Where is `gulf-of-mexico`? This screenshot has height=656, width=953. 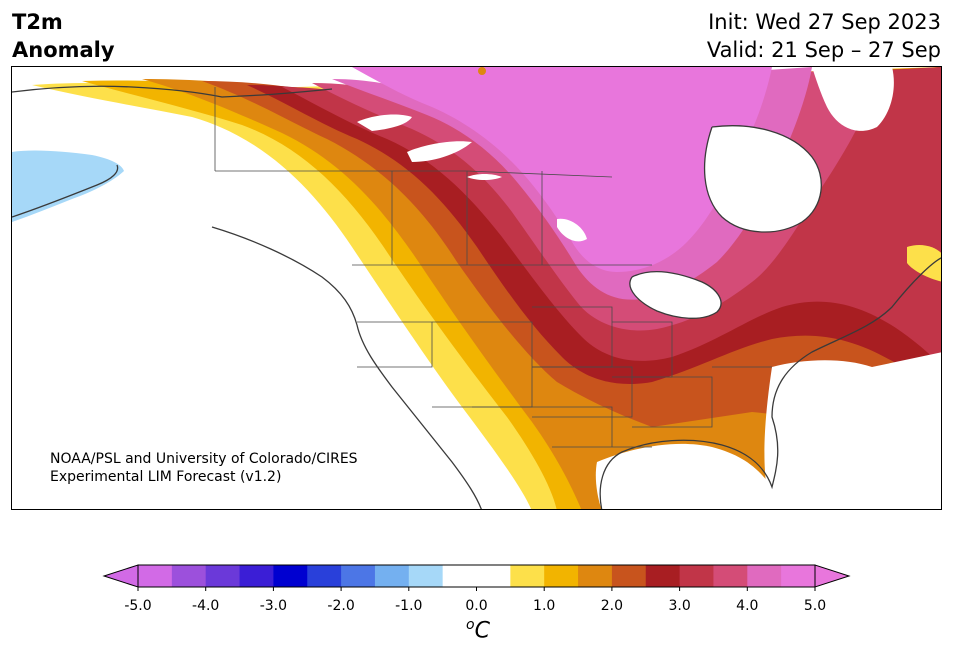 gulf-of-mexico is located at coordinates (683, 476).